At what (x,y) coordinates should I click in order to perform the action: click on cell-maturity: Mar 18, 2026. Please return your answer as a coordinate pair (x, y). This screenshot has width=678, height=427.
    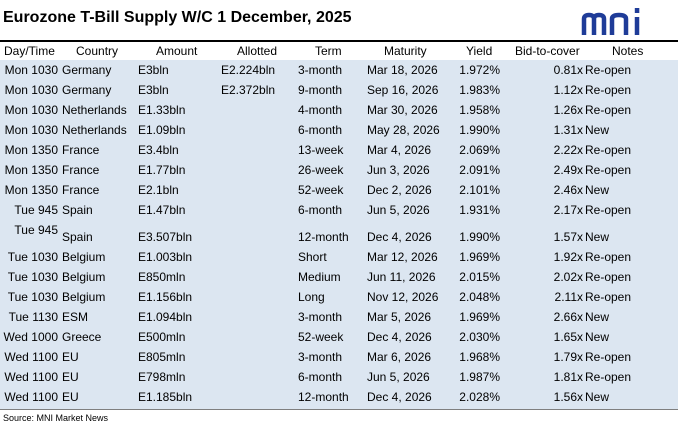
    Looking at the image, I should click on (402, 70).